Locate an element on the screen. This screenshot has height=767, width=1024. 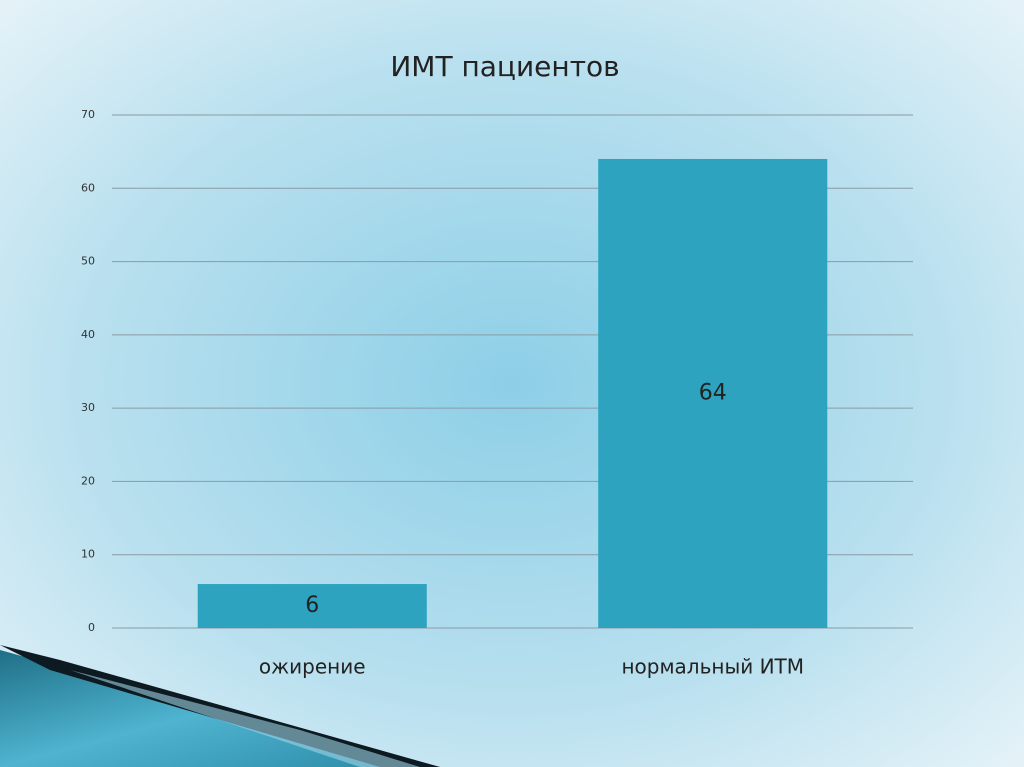
x-tick-label: нормальный ИТМ is located at coordinates (712, 667).